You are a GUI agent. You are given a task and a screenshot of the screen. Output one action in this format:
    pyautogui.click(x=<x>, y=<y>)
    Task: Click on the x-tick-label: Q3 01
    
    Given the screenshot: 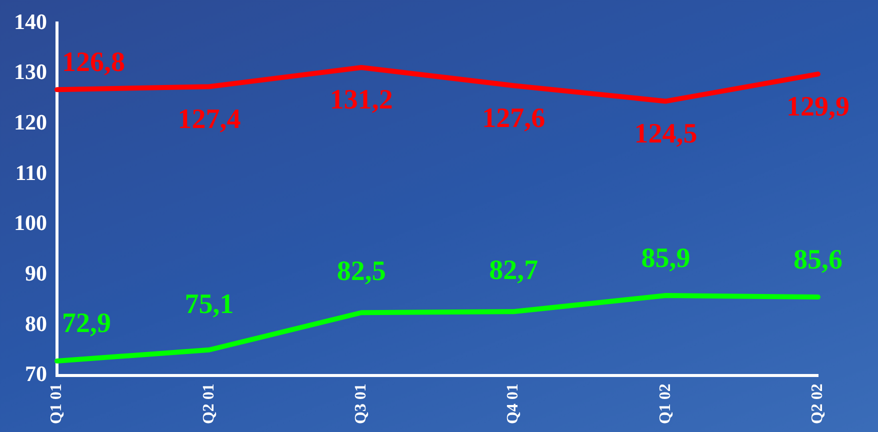 What is the action you would take?
    pyautogui.click(x=361, y=404)
    